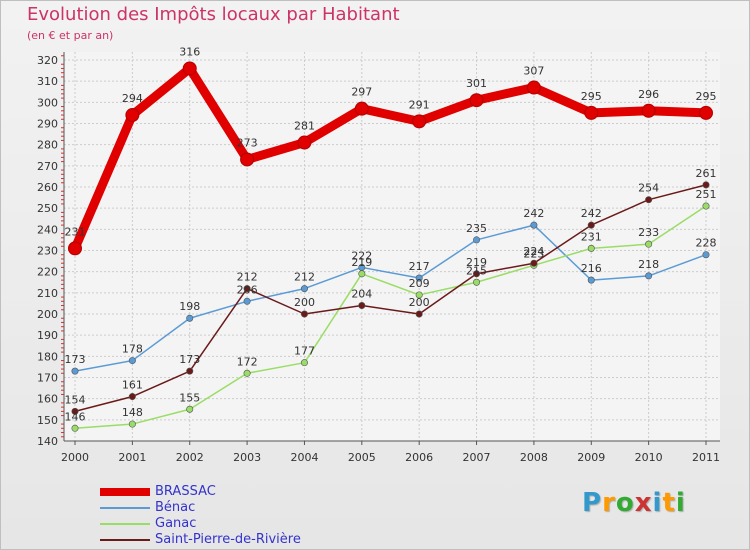  Describe the element at coordinates (47, 124) in the screenshot. I see `y-tick-label: 290` at that location.